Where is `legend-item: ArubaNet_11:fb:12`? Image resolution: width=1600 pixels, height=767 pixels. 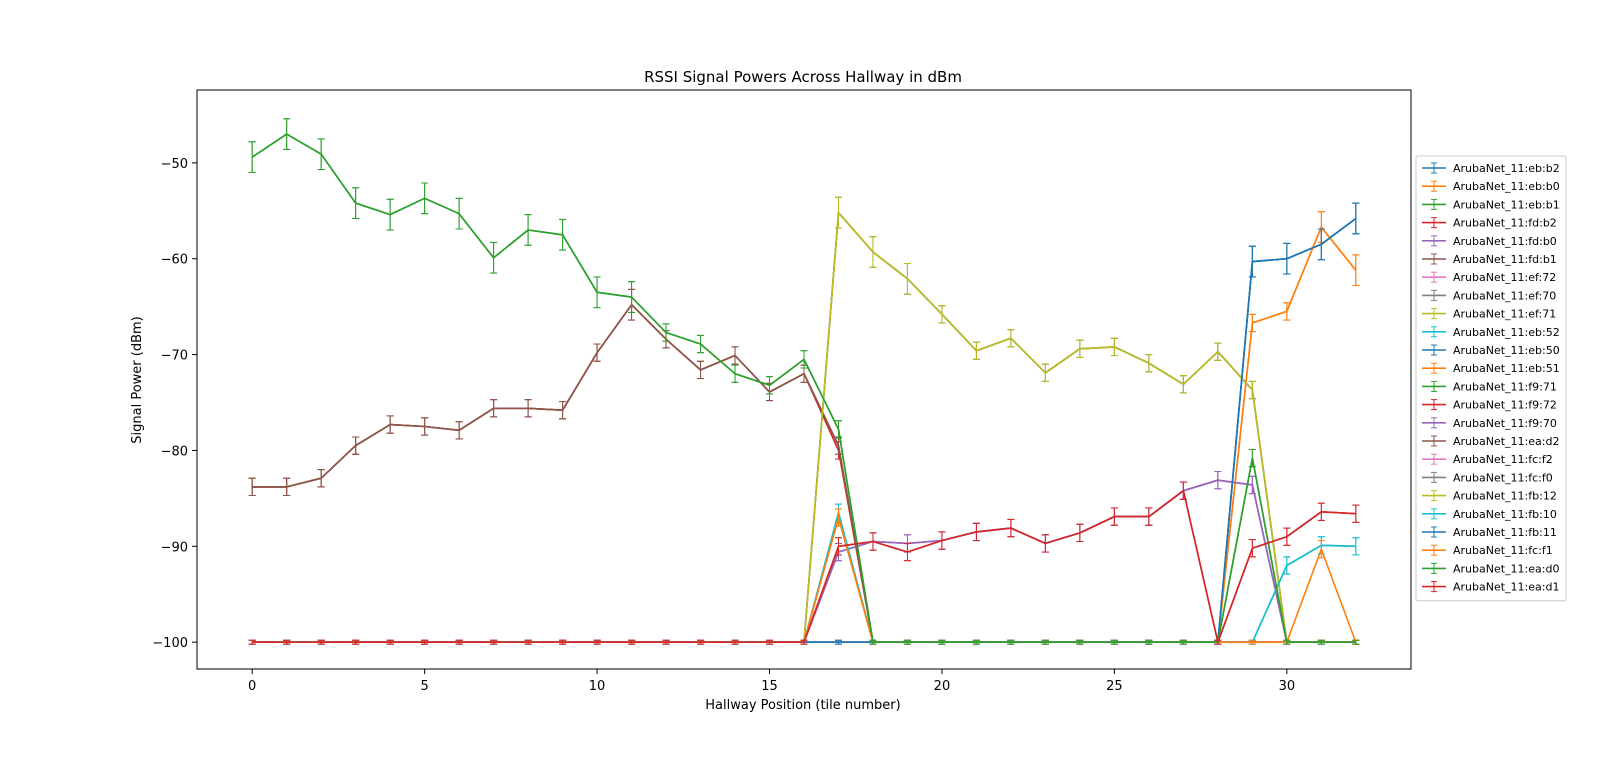 legend-item: ArubaNet_11:fb:12 is located at coordinates (1489, 496).